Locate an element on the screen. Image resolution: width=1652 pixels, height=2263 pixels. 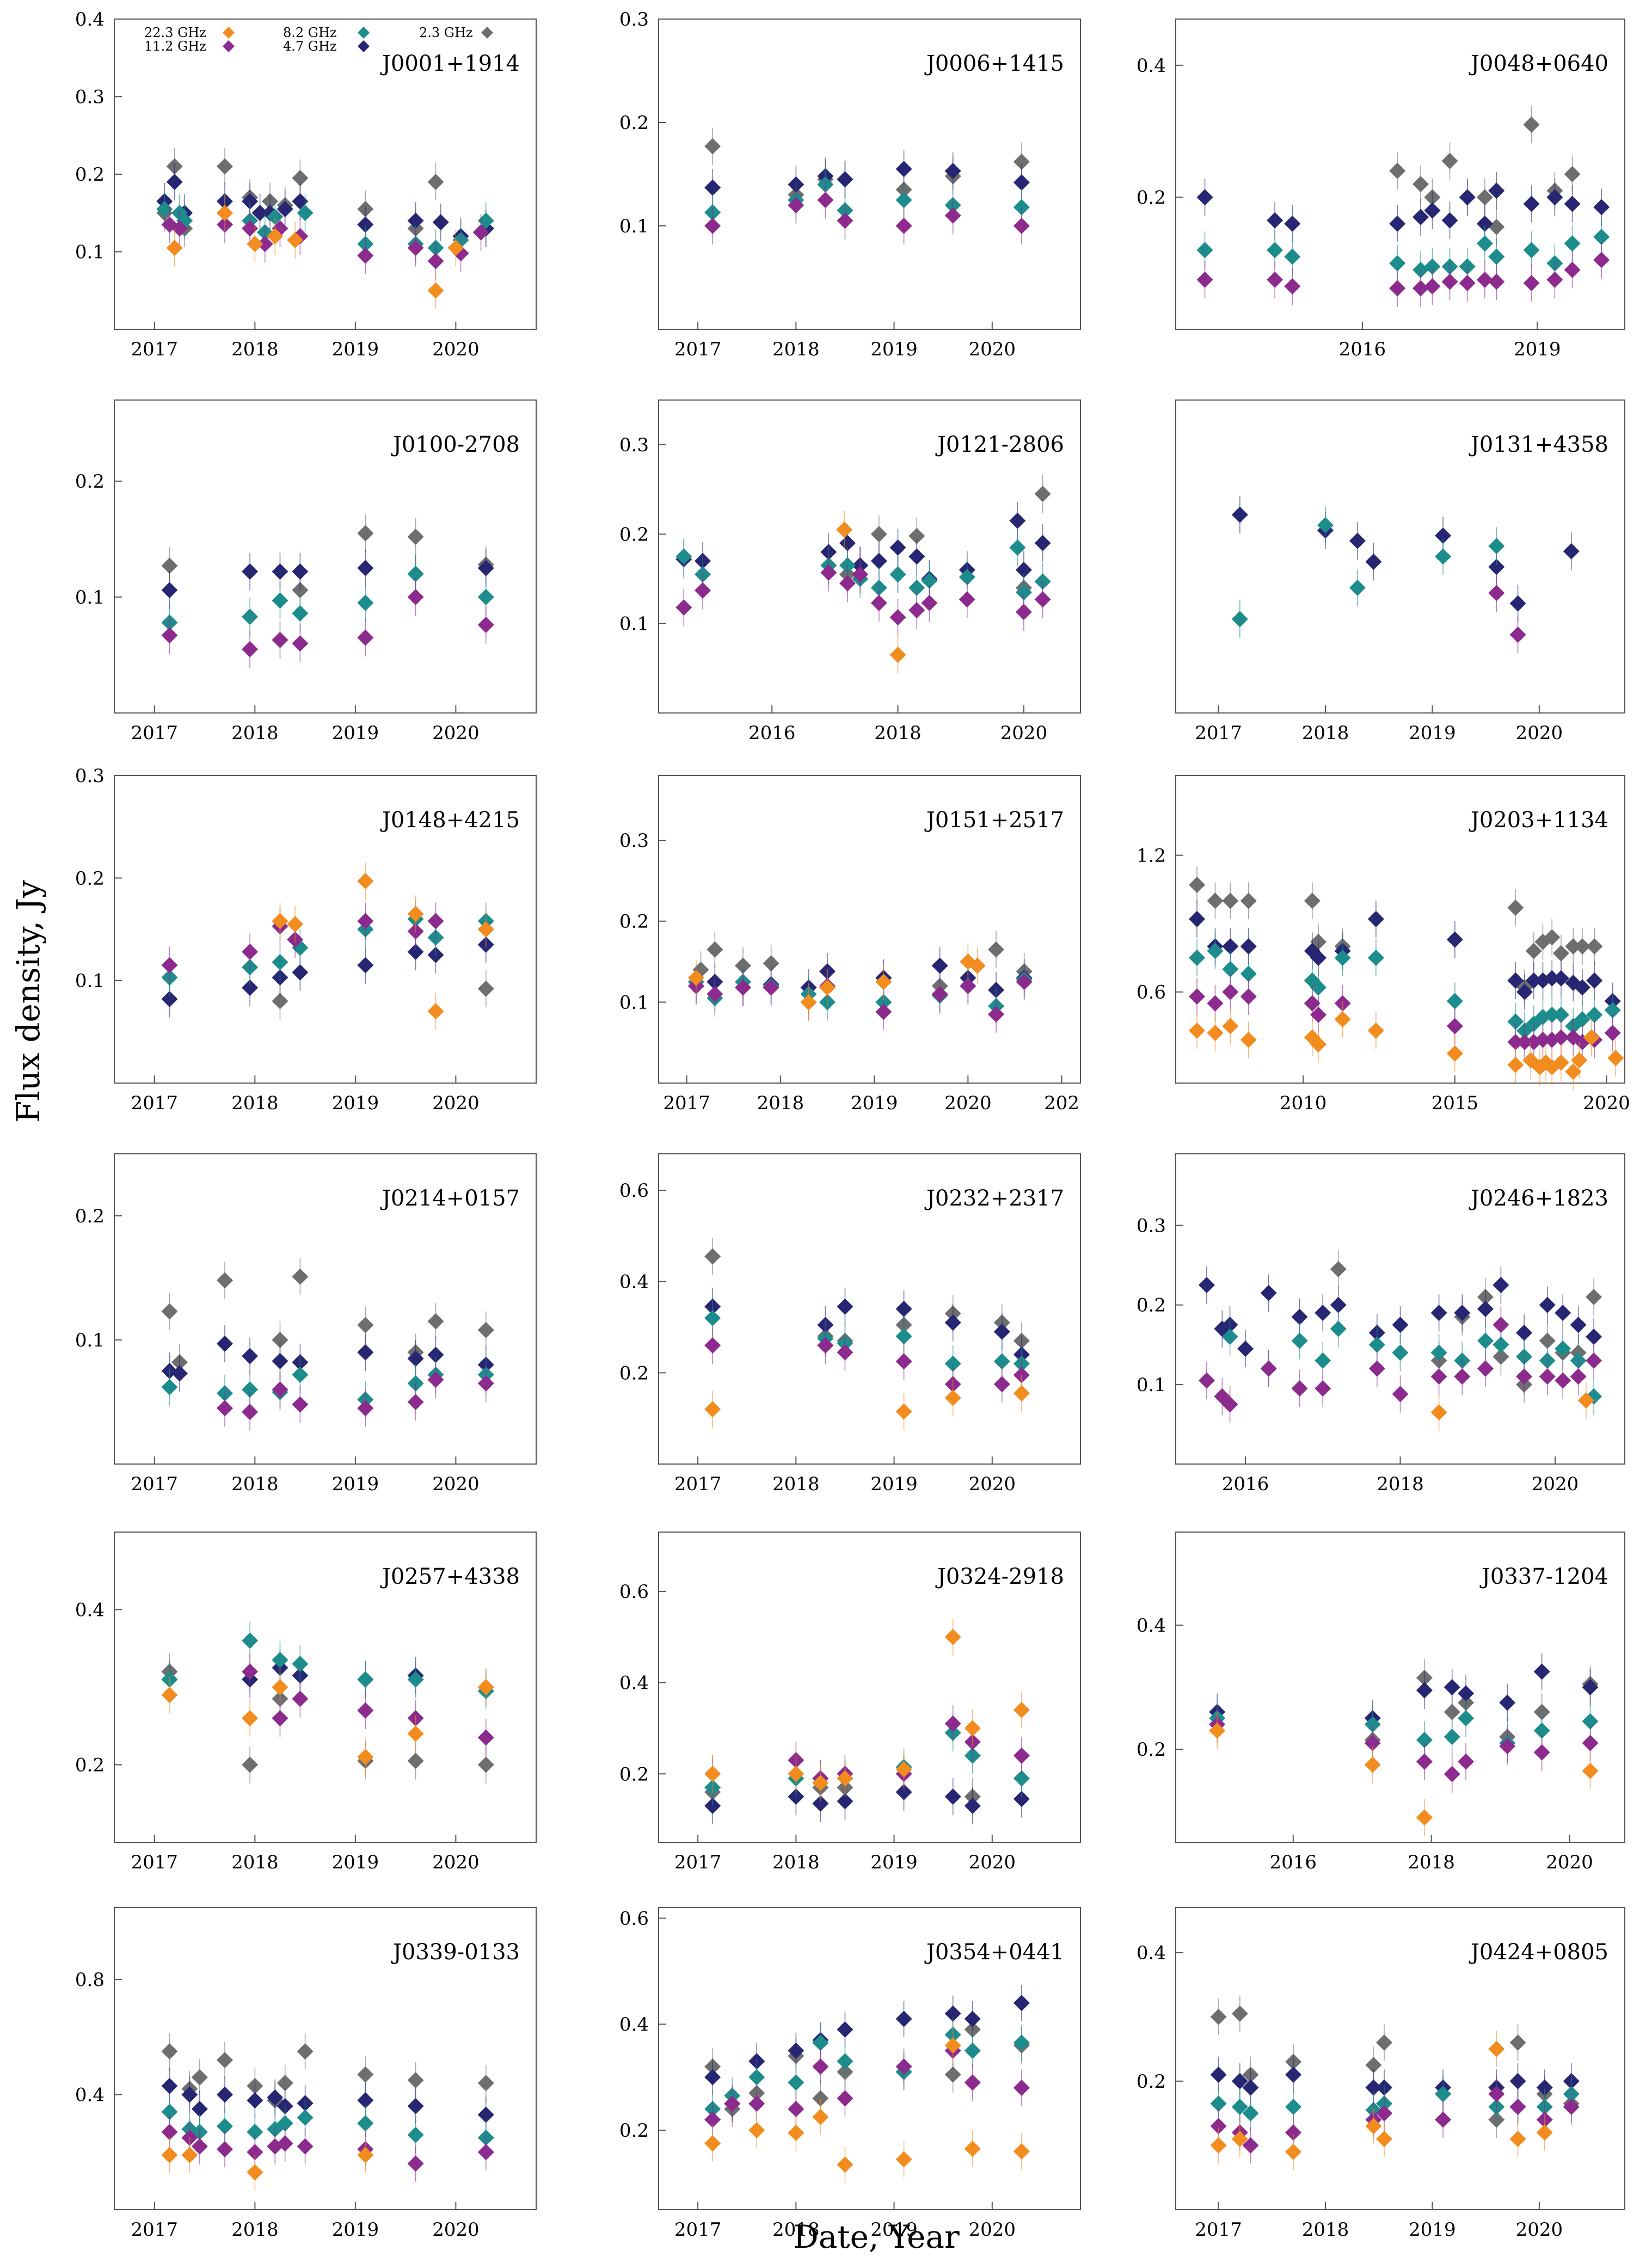
panel-title: J0100-2708 is located at coordinates (455, 444).